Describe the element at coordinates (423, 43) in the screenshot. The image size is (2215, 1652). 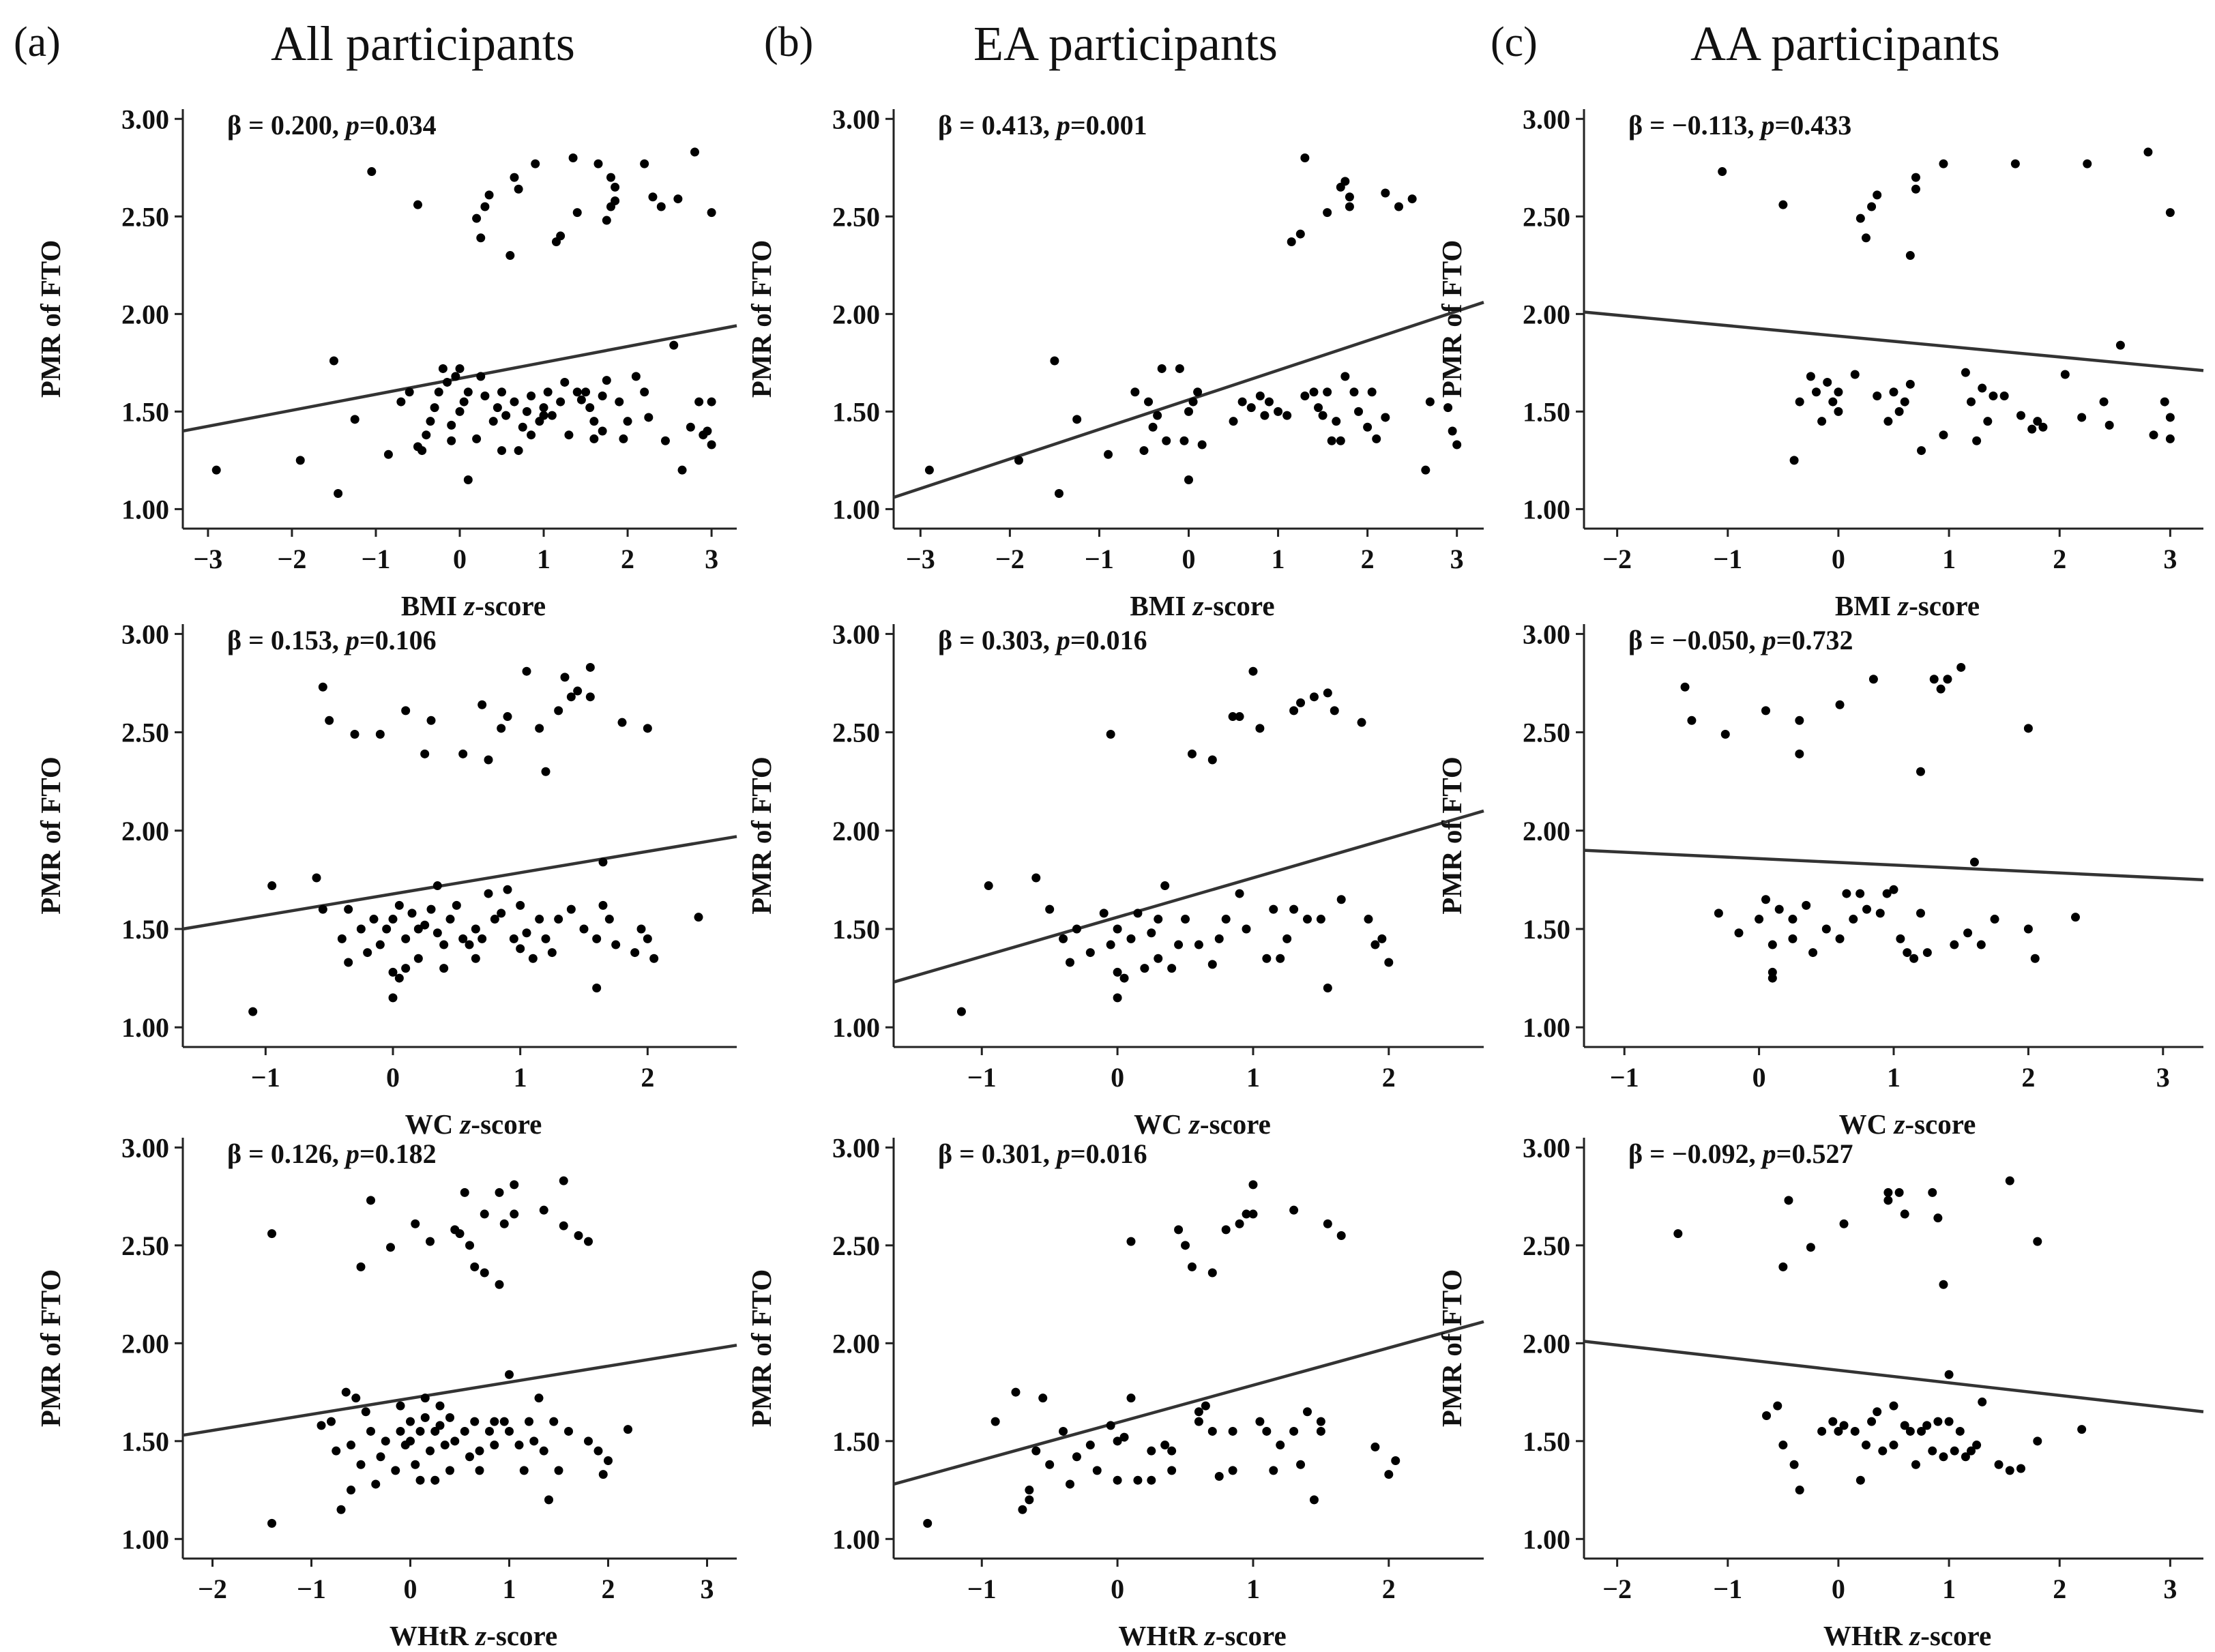
I see `column-title-all: All participants` at that location.